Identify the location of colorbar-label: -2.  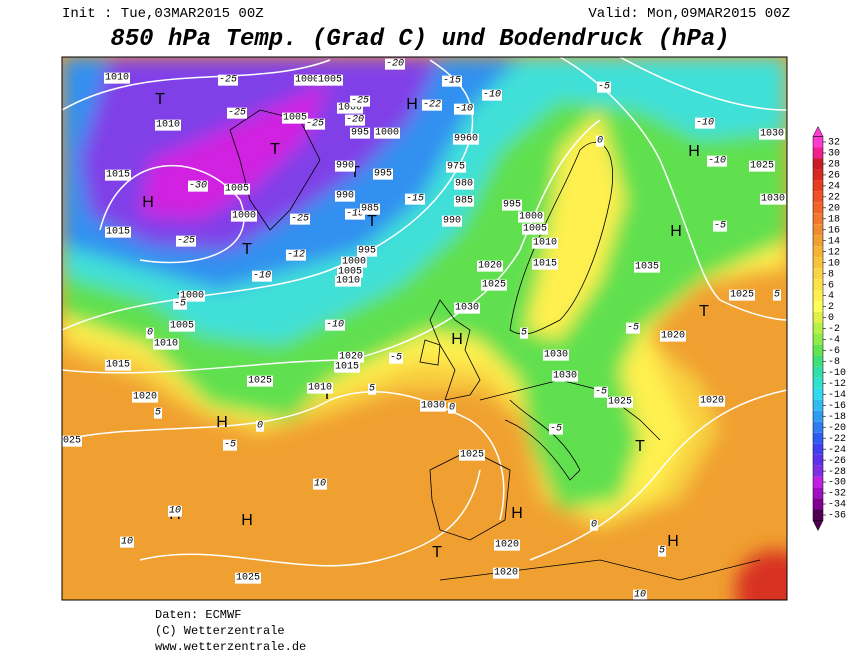
(834, 329).